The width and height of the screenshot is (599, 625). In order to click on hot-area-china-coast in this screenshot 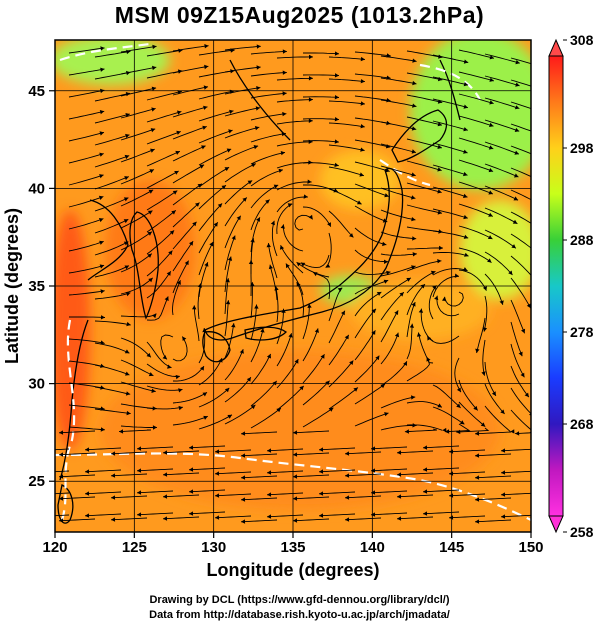, I will do `click(72, 330)`.